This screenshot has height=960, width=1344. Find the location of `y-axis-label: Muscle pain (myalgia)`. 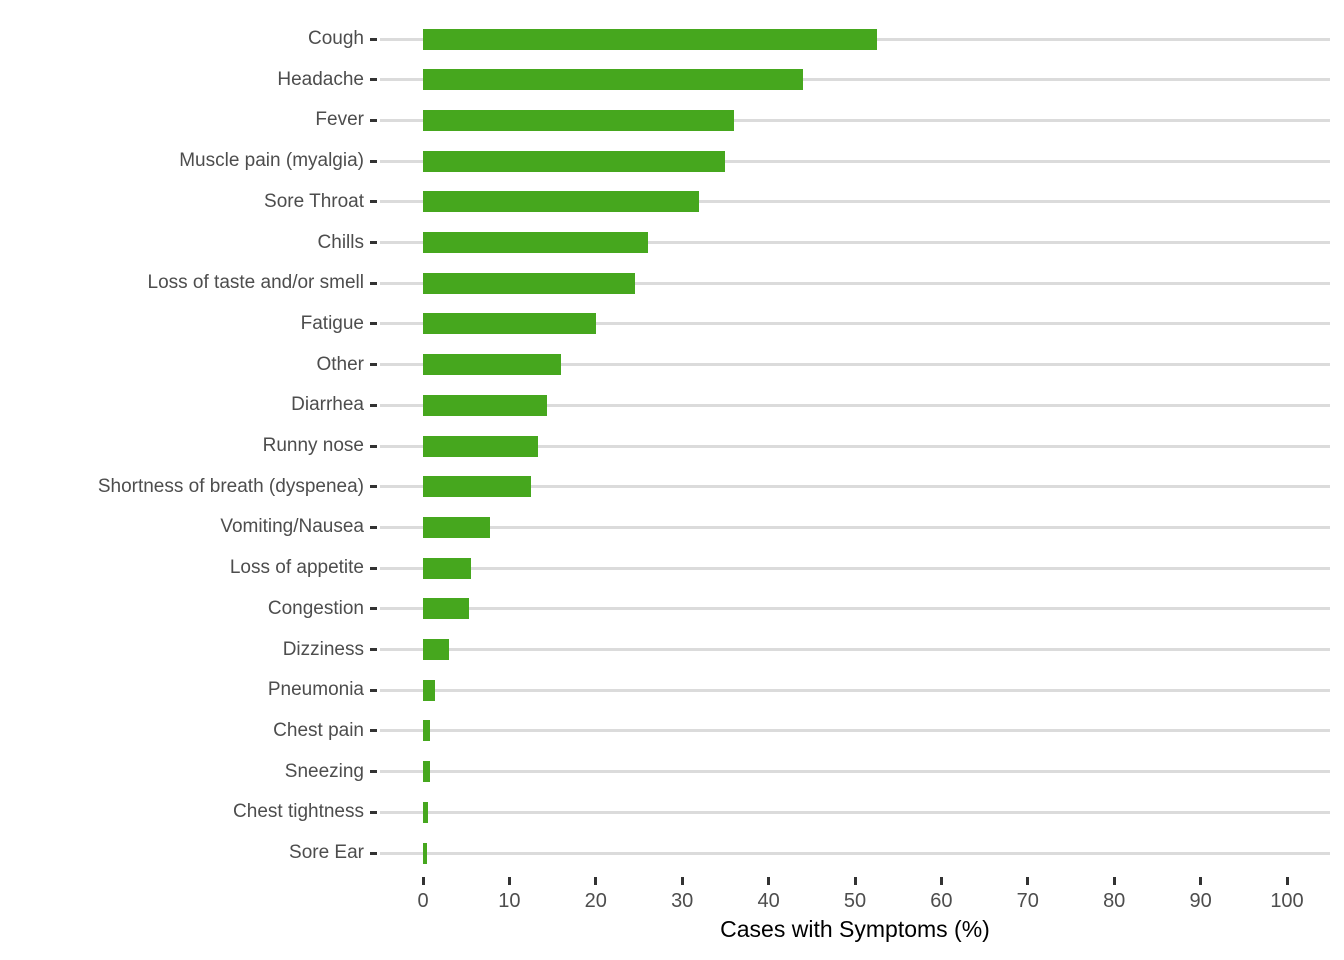

y-axis-label: Muscle pain (myalgia) is located at coordinates (271, 161).